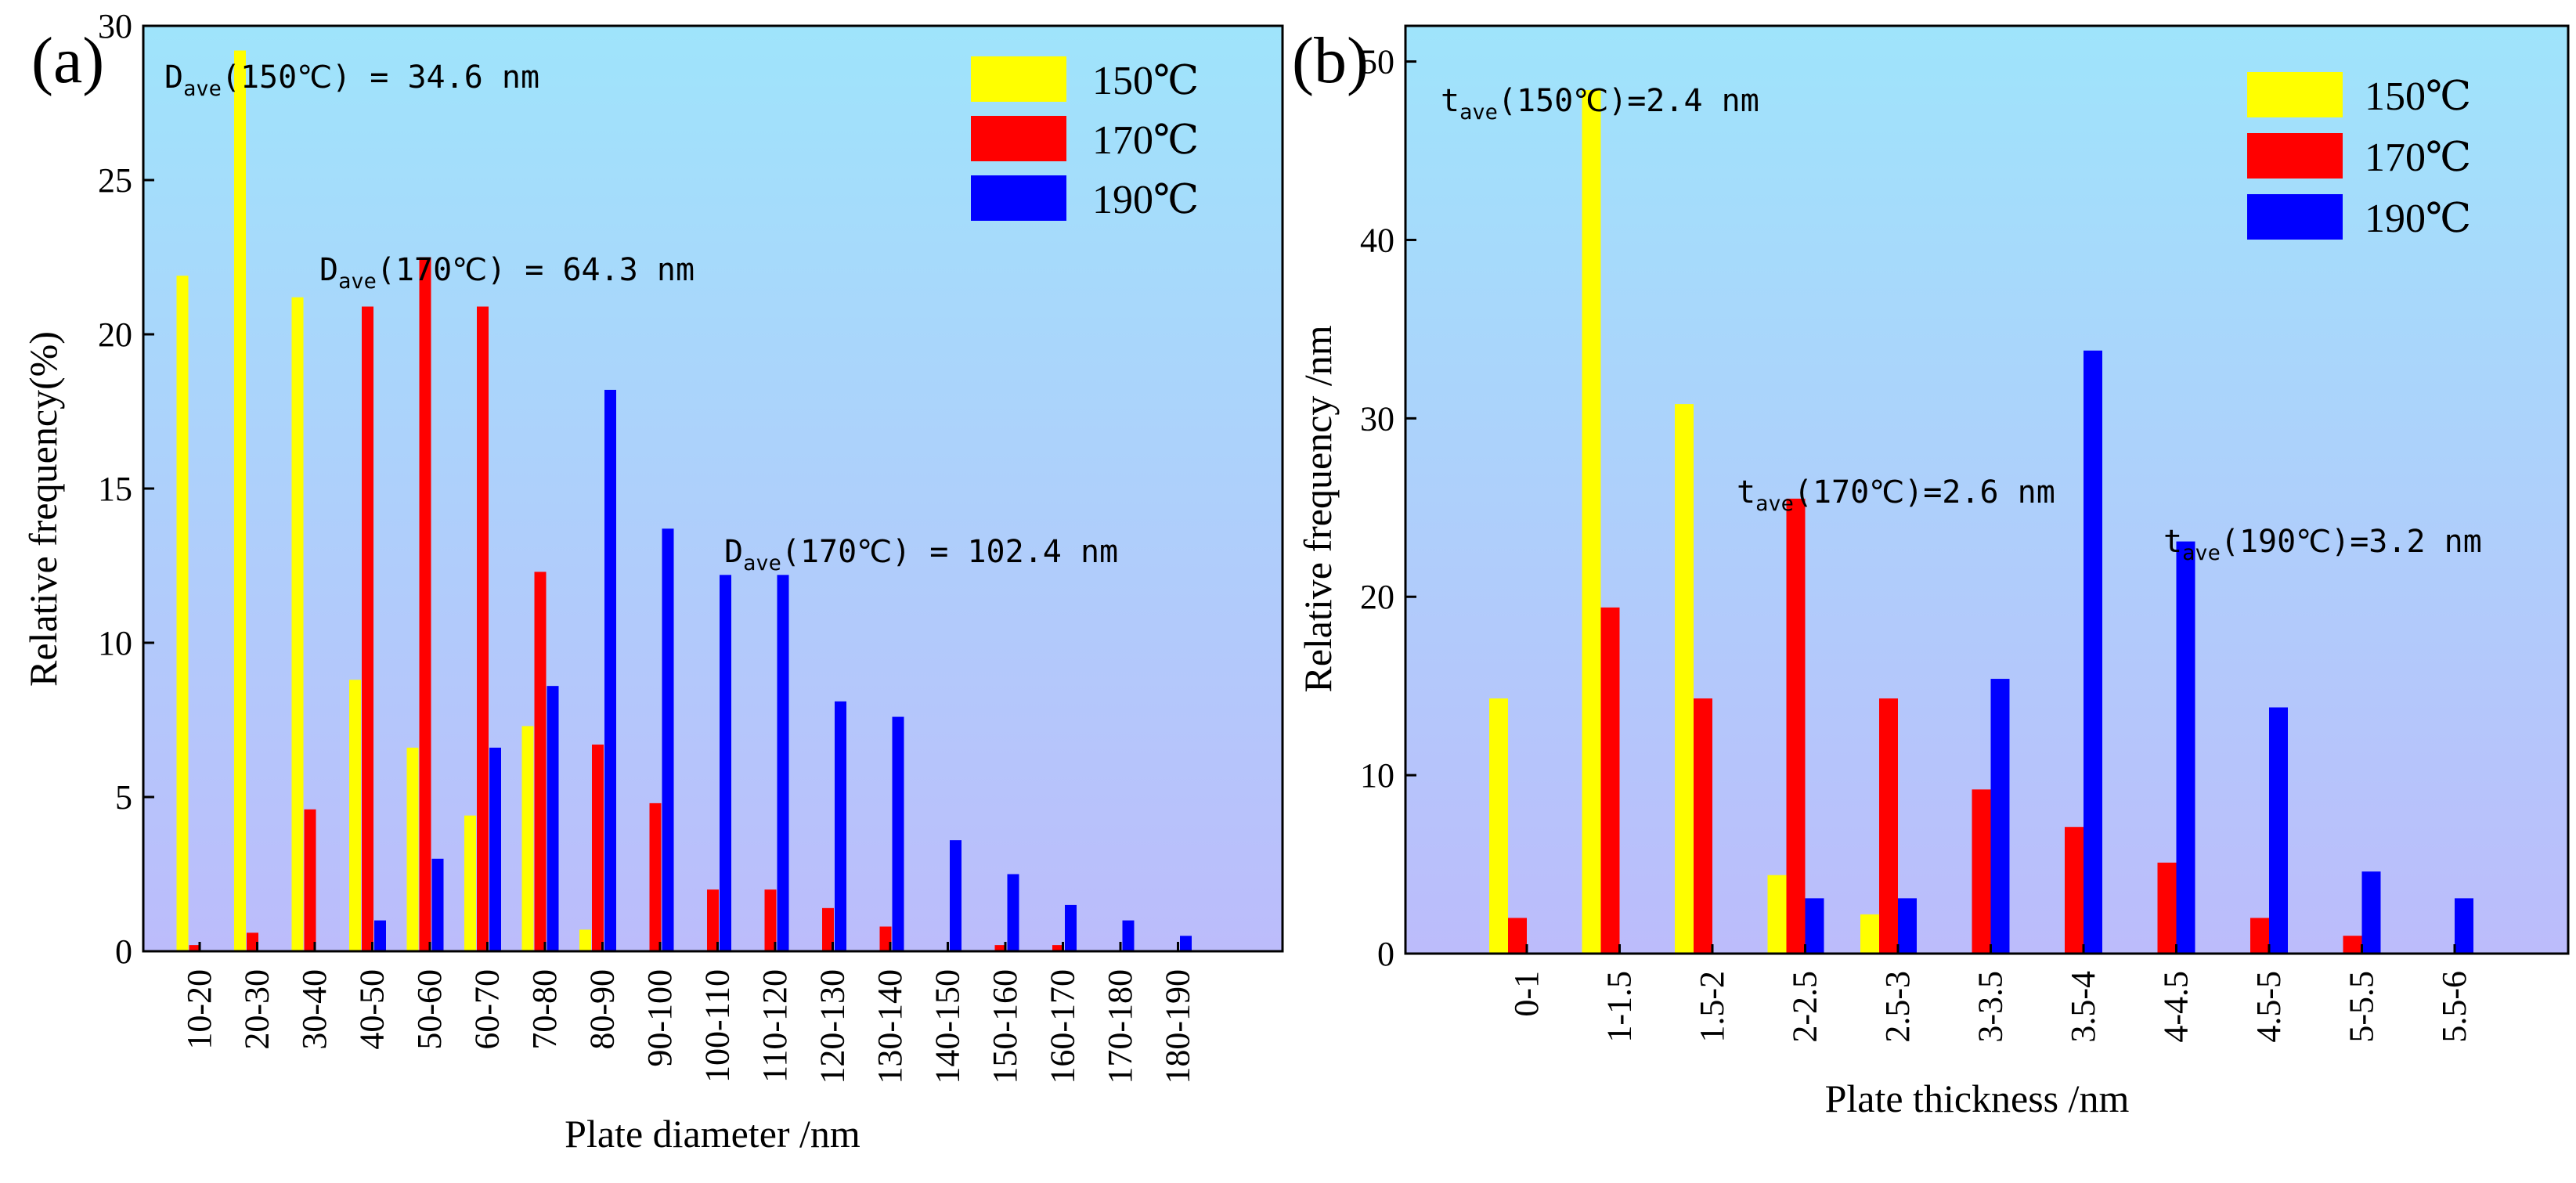 This screenshot has height=1183, width=2576. Describe the element at coordinates (1591, 522) in the screenshot. I see `bar-150-1-1.5` at that location.